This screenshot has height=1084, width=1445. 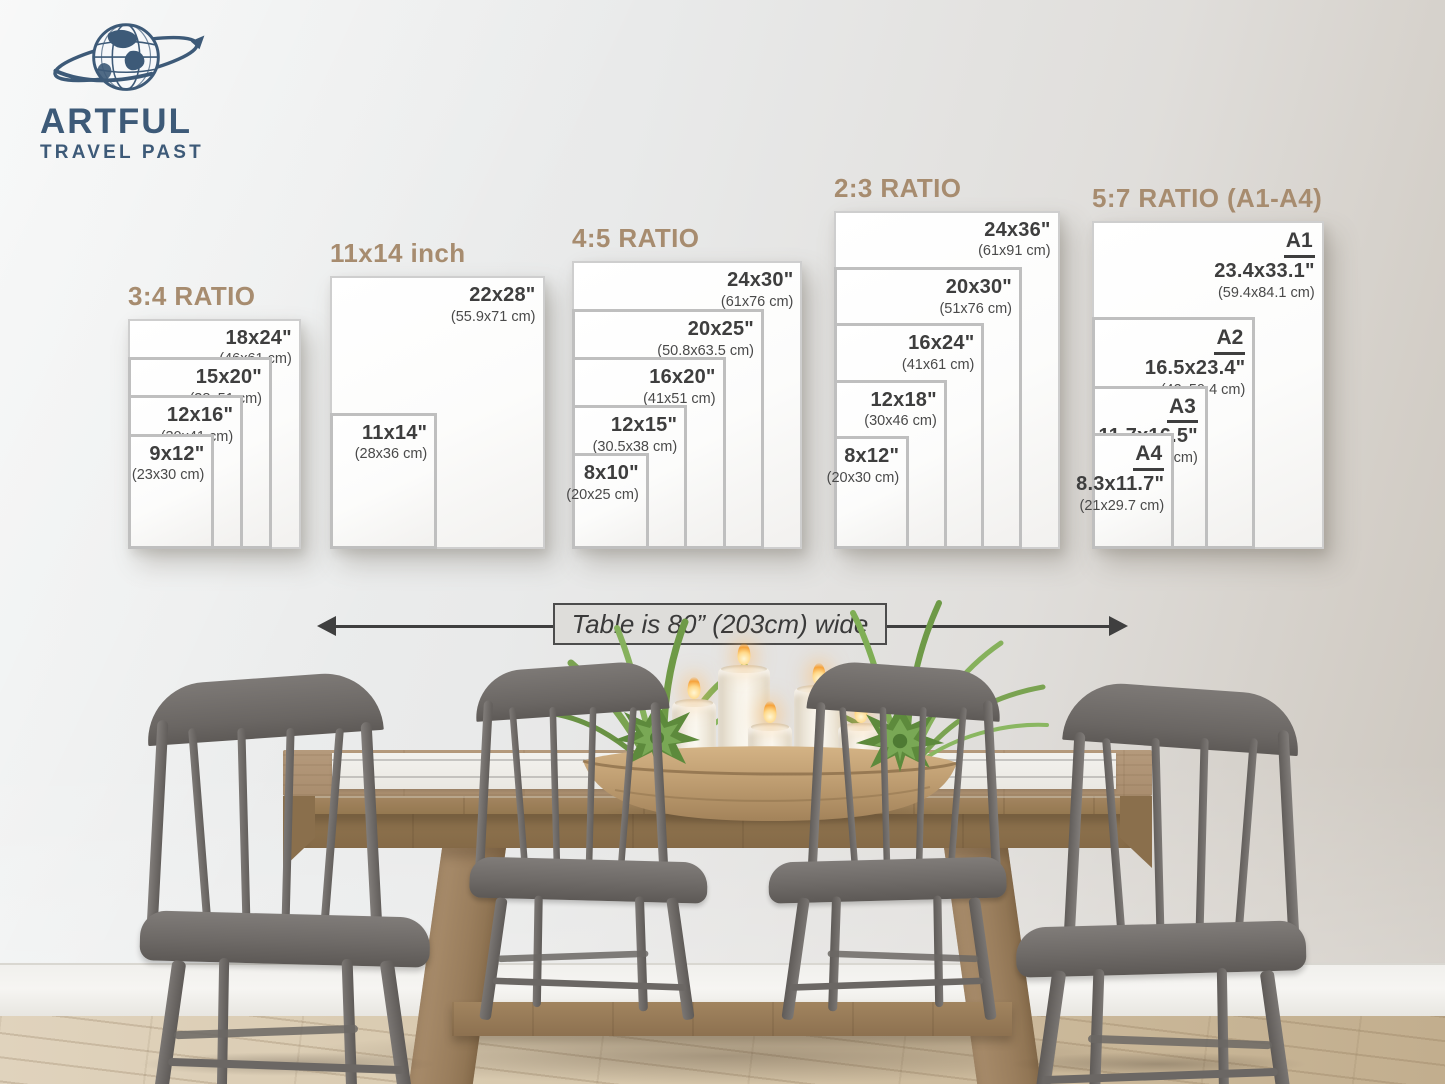 What do you see at coordinates (129, 57) in the screenshot?
I see `globe-orbit-icon` at bounding box center [129, 57].